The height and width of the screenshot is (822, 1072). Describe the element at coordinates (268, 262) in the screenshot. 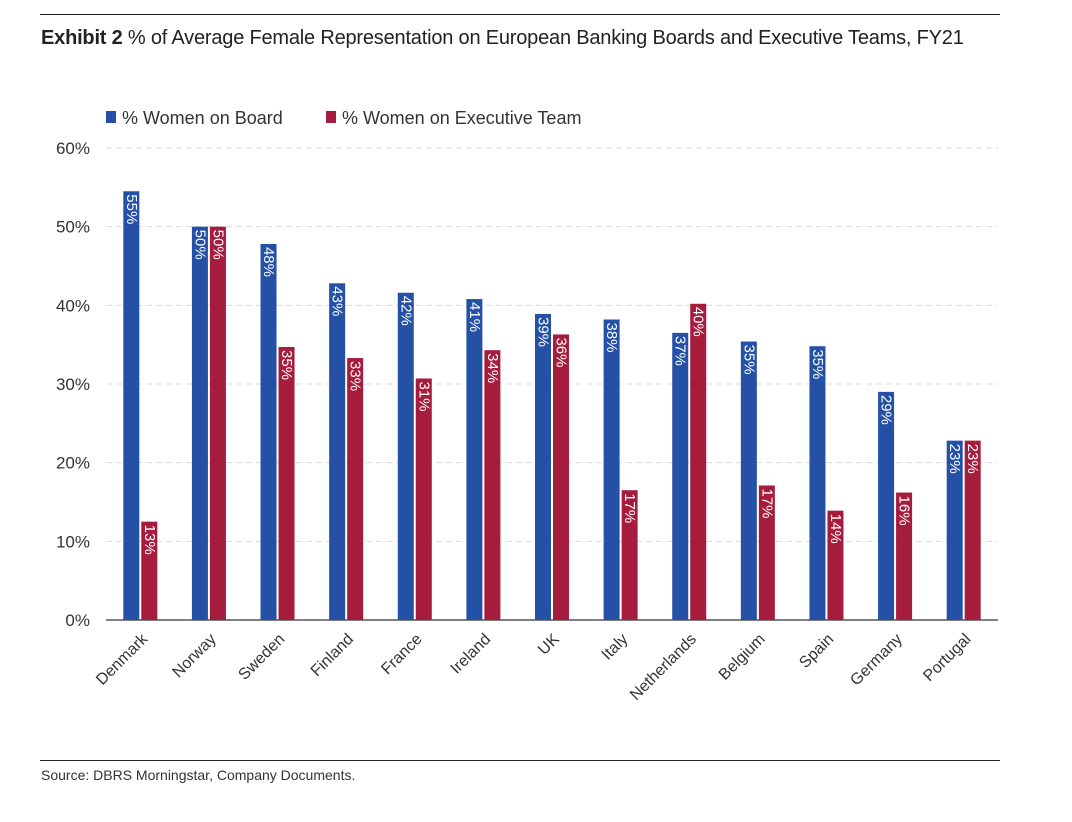

I see `data-label-board: 48%` at that location.